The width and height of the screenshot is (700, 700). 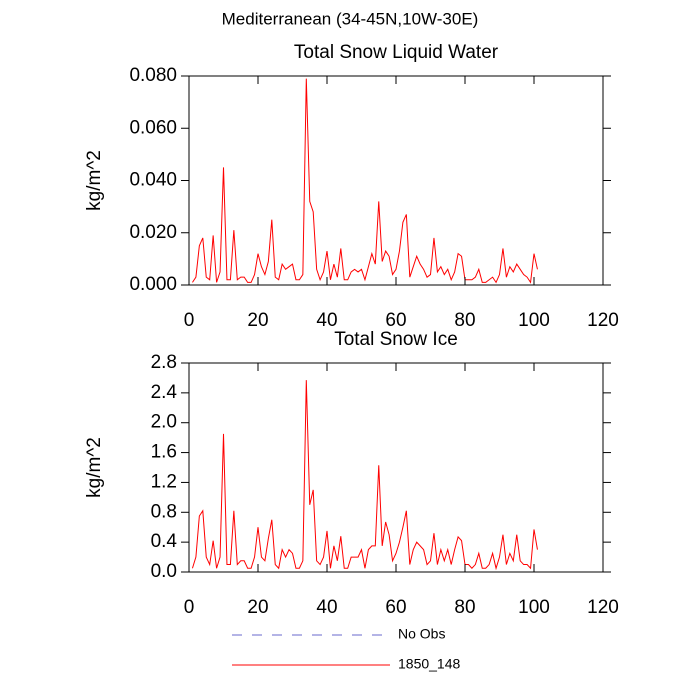 I want to click on legend-label: 1850_148, so click(x=429, y=664).